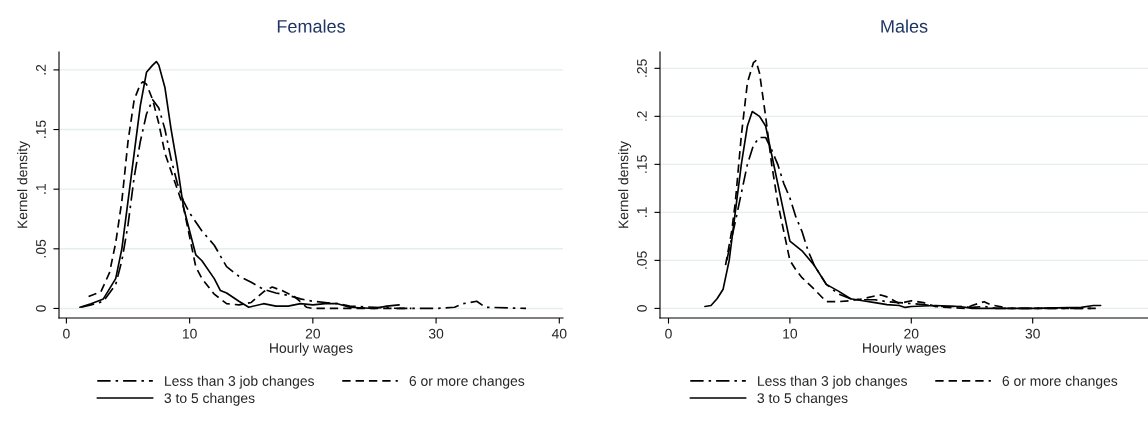 This screenshot has width=1148, height=428. What do you see at coordinates (642, 68) in the screenshot?
I see `y-tick-label: .25` at bounding box center [642, 68].